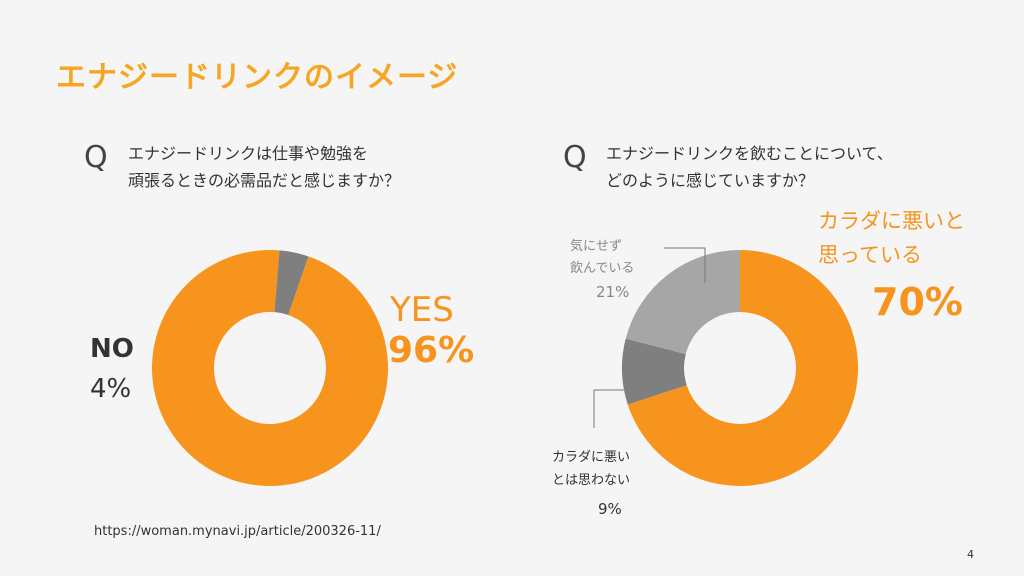 The width and height of the screenshot is (1024, 576). Describe the element at coordinates (608, 408) in the screenshot. I see `chart2-leader-notbad` at that location.